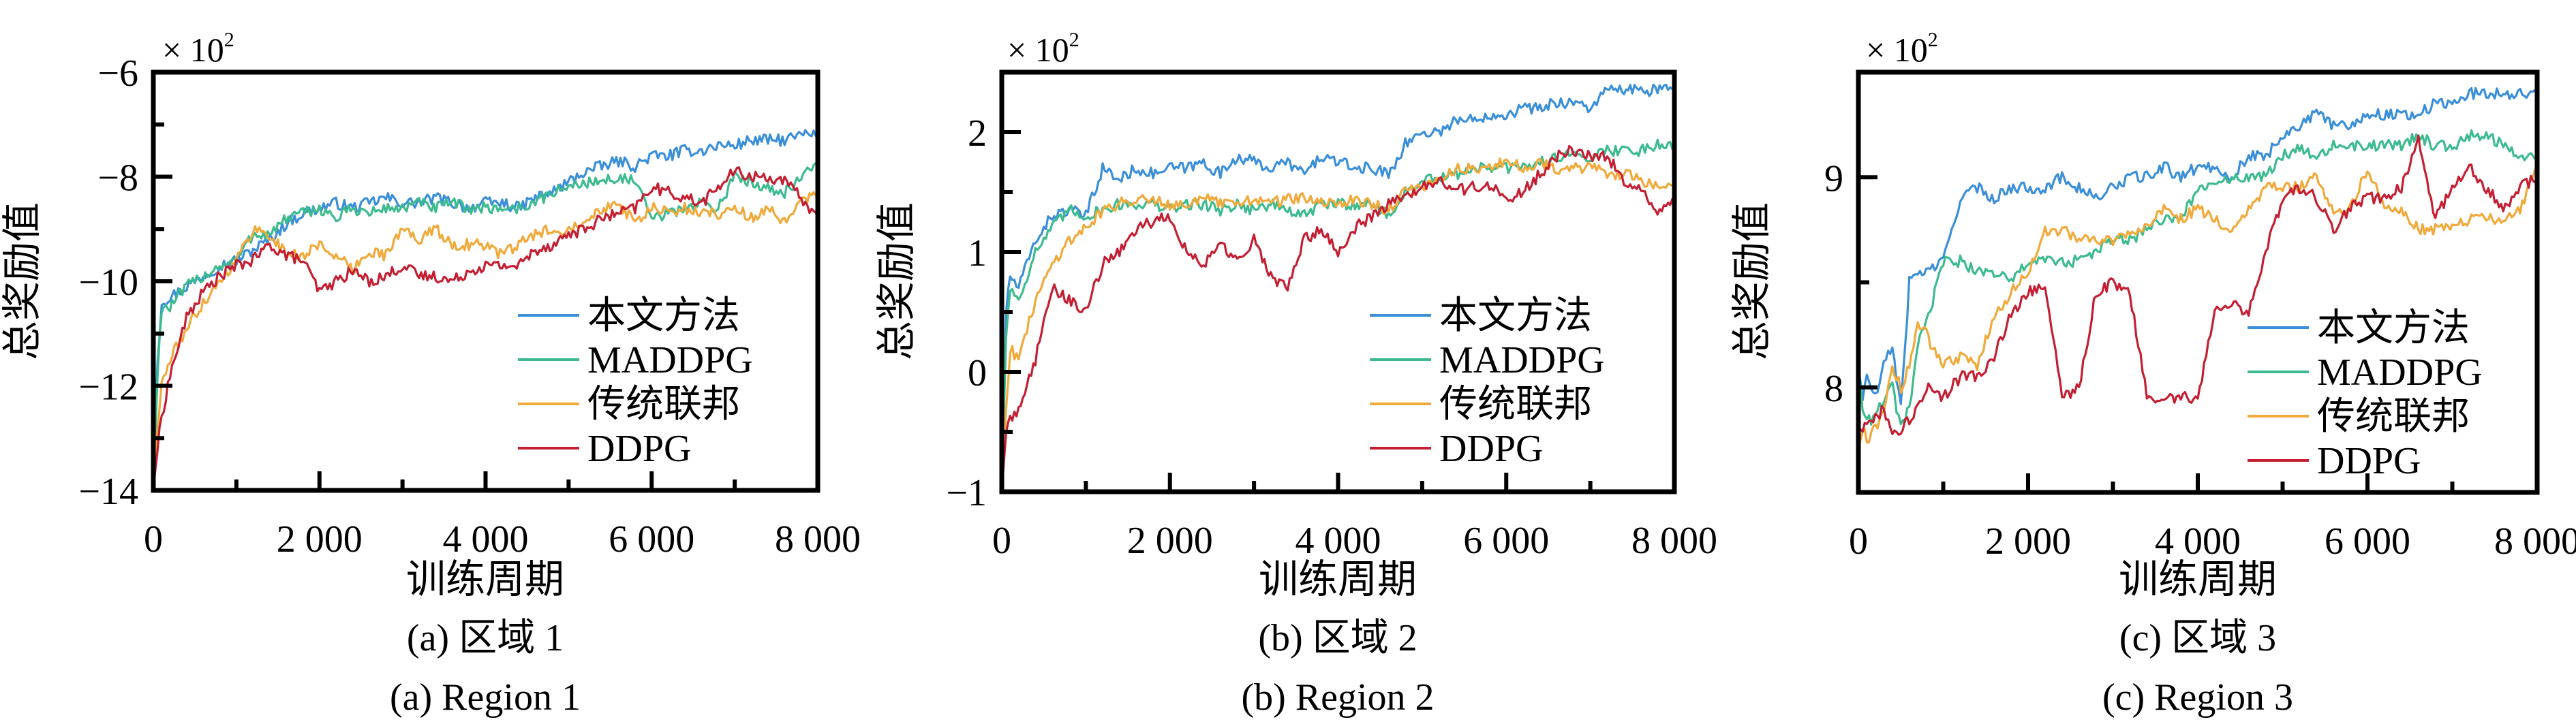 The image size is (2576, 724). What do you see at coordinates (117, 178) in the screenshot?
I see `y-tick-label: −8` at bounding box center [117, 178].